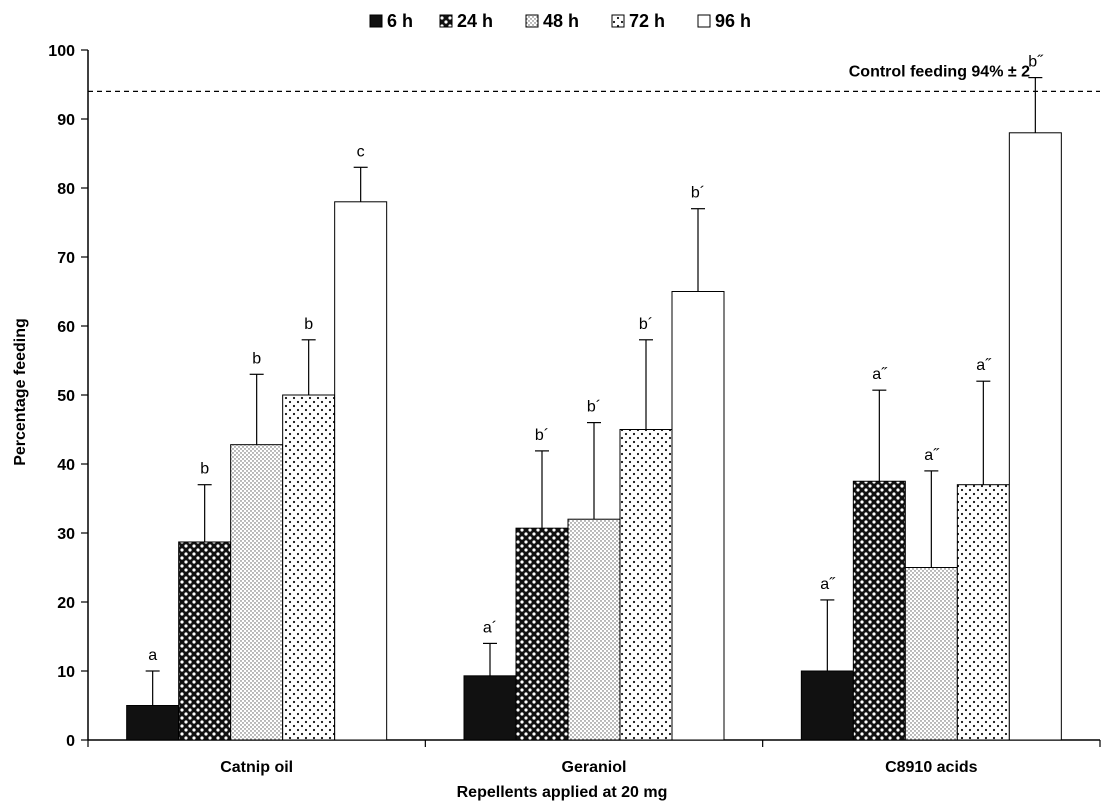 The image size is (1110, 805). What do you see at coordinates (66, 603) in the screenshot?
I see `y-tick-label: 20` at bounding box center [66, 603].